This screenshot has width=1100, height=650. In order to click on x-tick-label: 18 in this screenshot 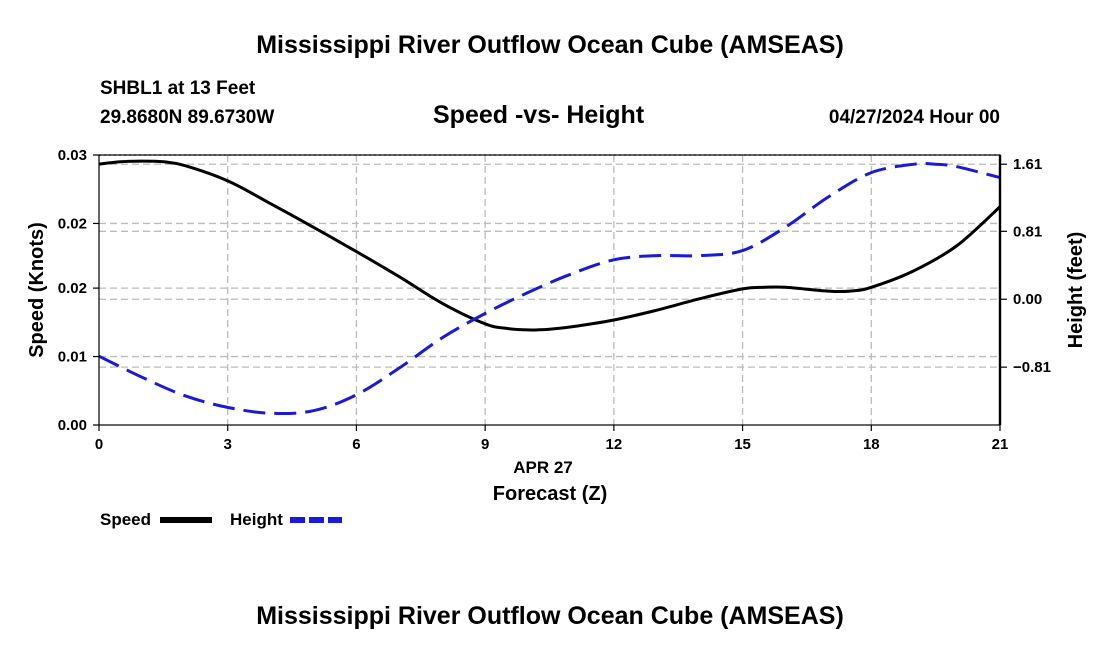, I will do `click(871, 444)`.